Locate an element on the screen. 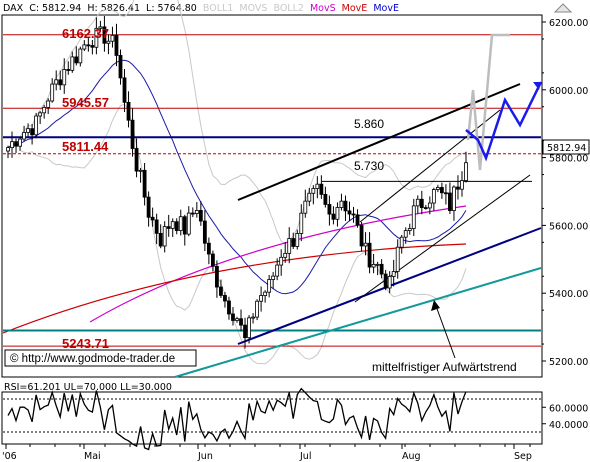  header-instrument: DAX is located at coordinates (13, 8).